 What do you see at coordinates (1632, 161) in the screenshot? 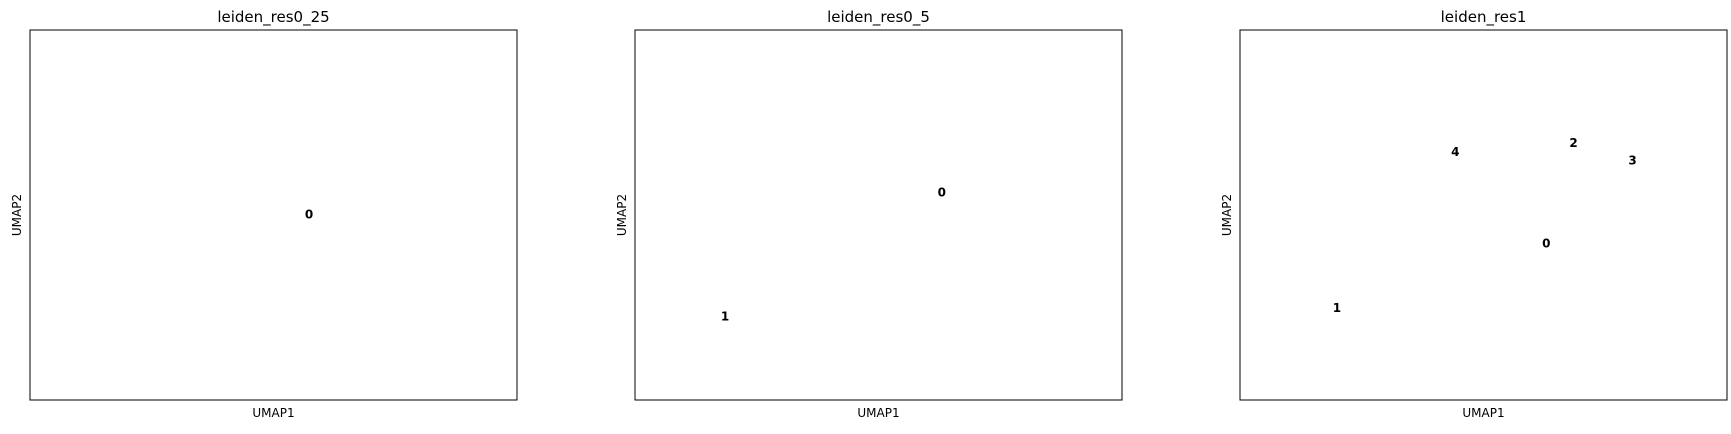
I see `cluster-label-3: 3` at bounding box center [1632, 161].